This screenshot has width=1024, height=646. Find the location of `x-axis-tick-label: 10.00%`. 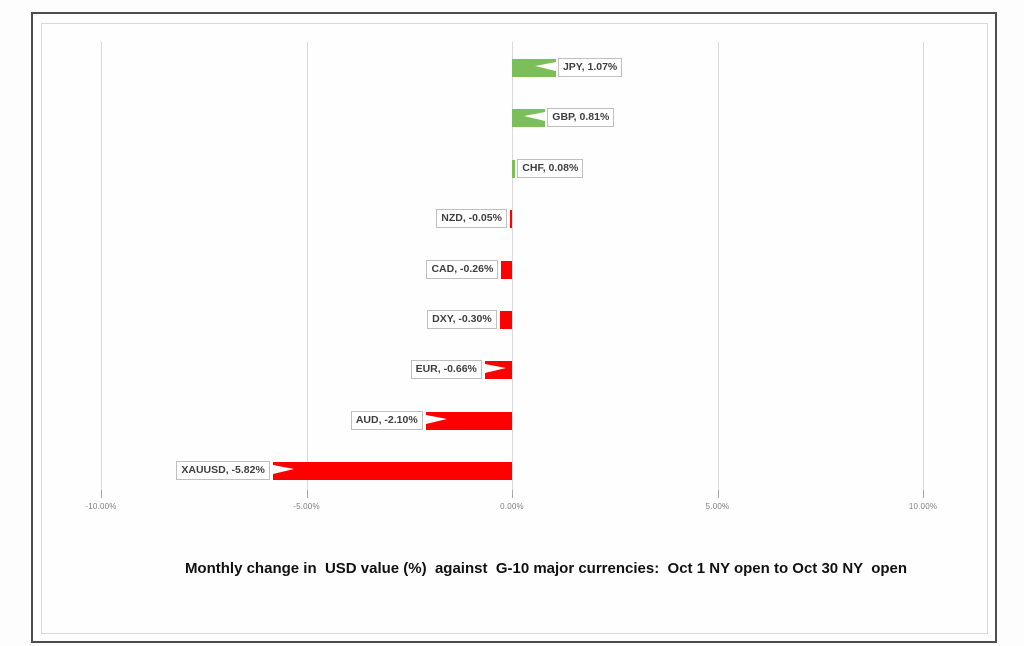

x-axis-tick-label: 10.00% is located at coordinates (923, 506).